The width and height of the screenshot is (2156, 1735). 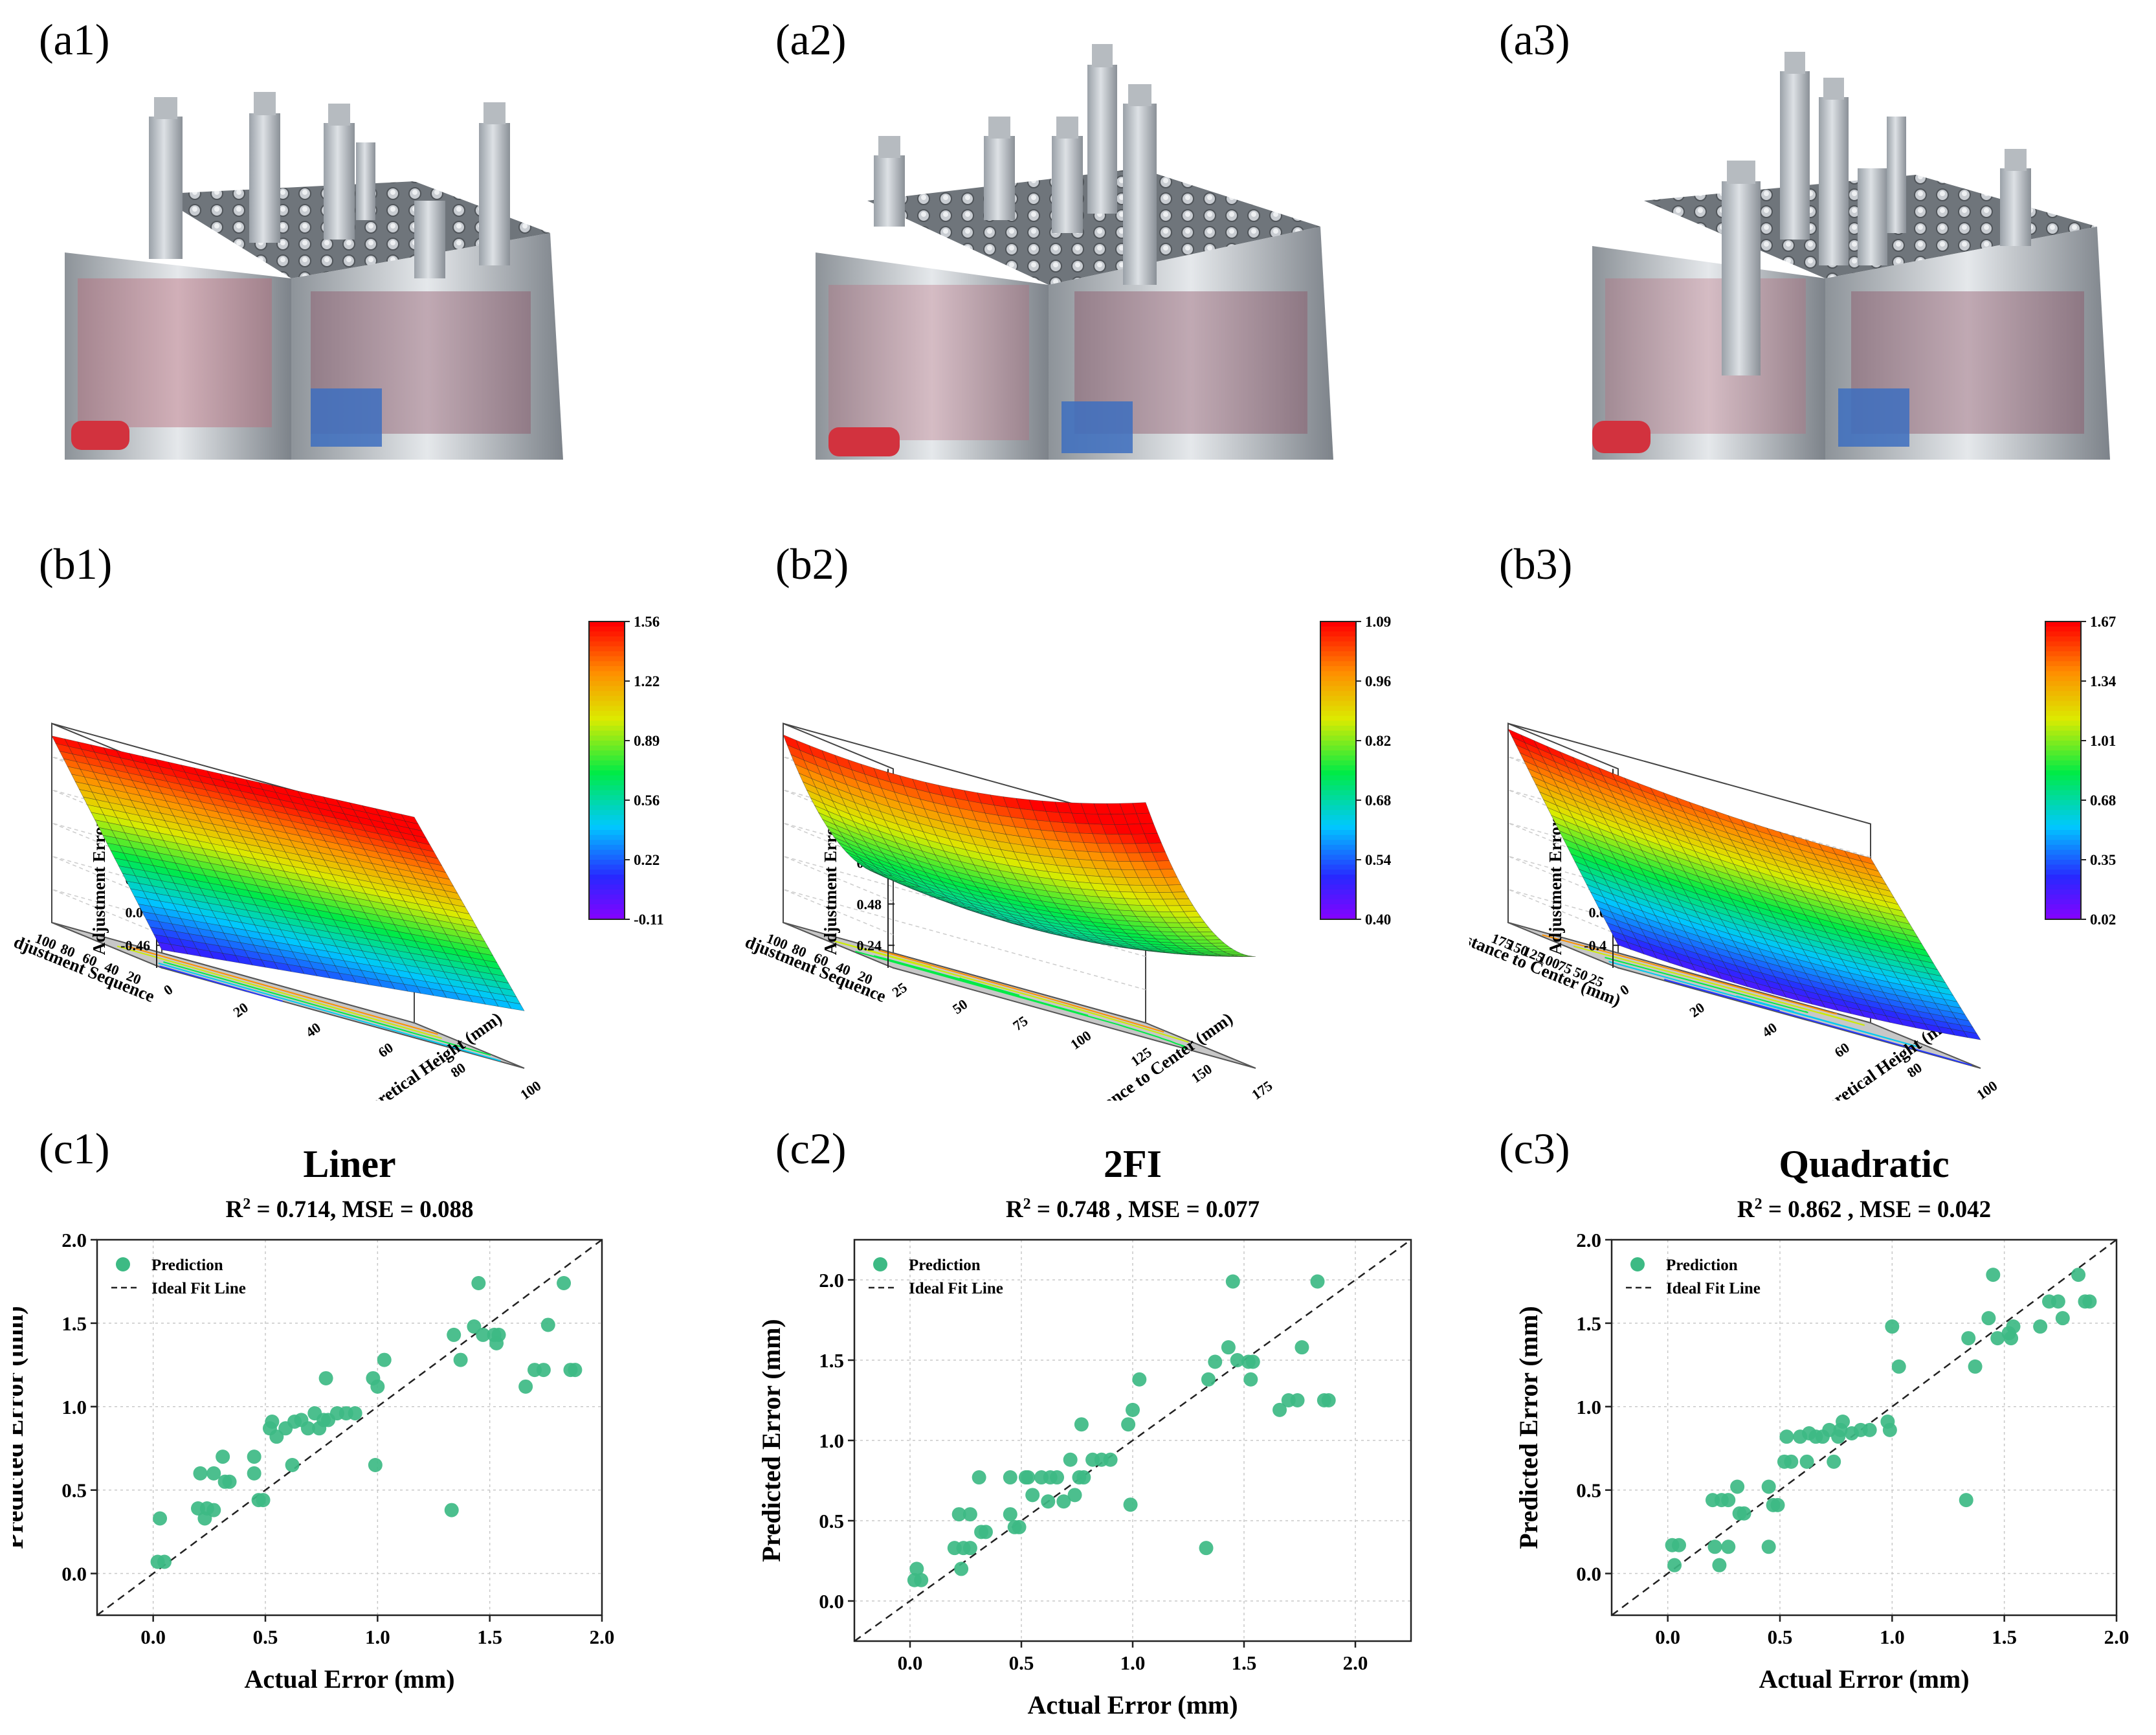 I want to click on y-tick-label: 60, so click(x=1842, y=1049).